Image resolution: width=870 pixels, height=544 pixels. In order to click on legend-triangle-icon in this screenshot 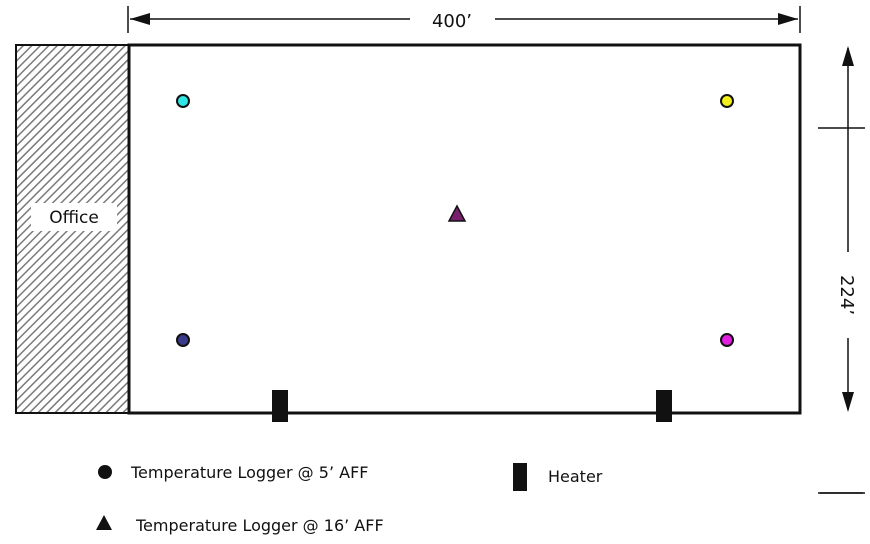, I will do `click(104, 522)`.